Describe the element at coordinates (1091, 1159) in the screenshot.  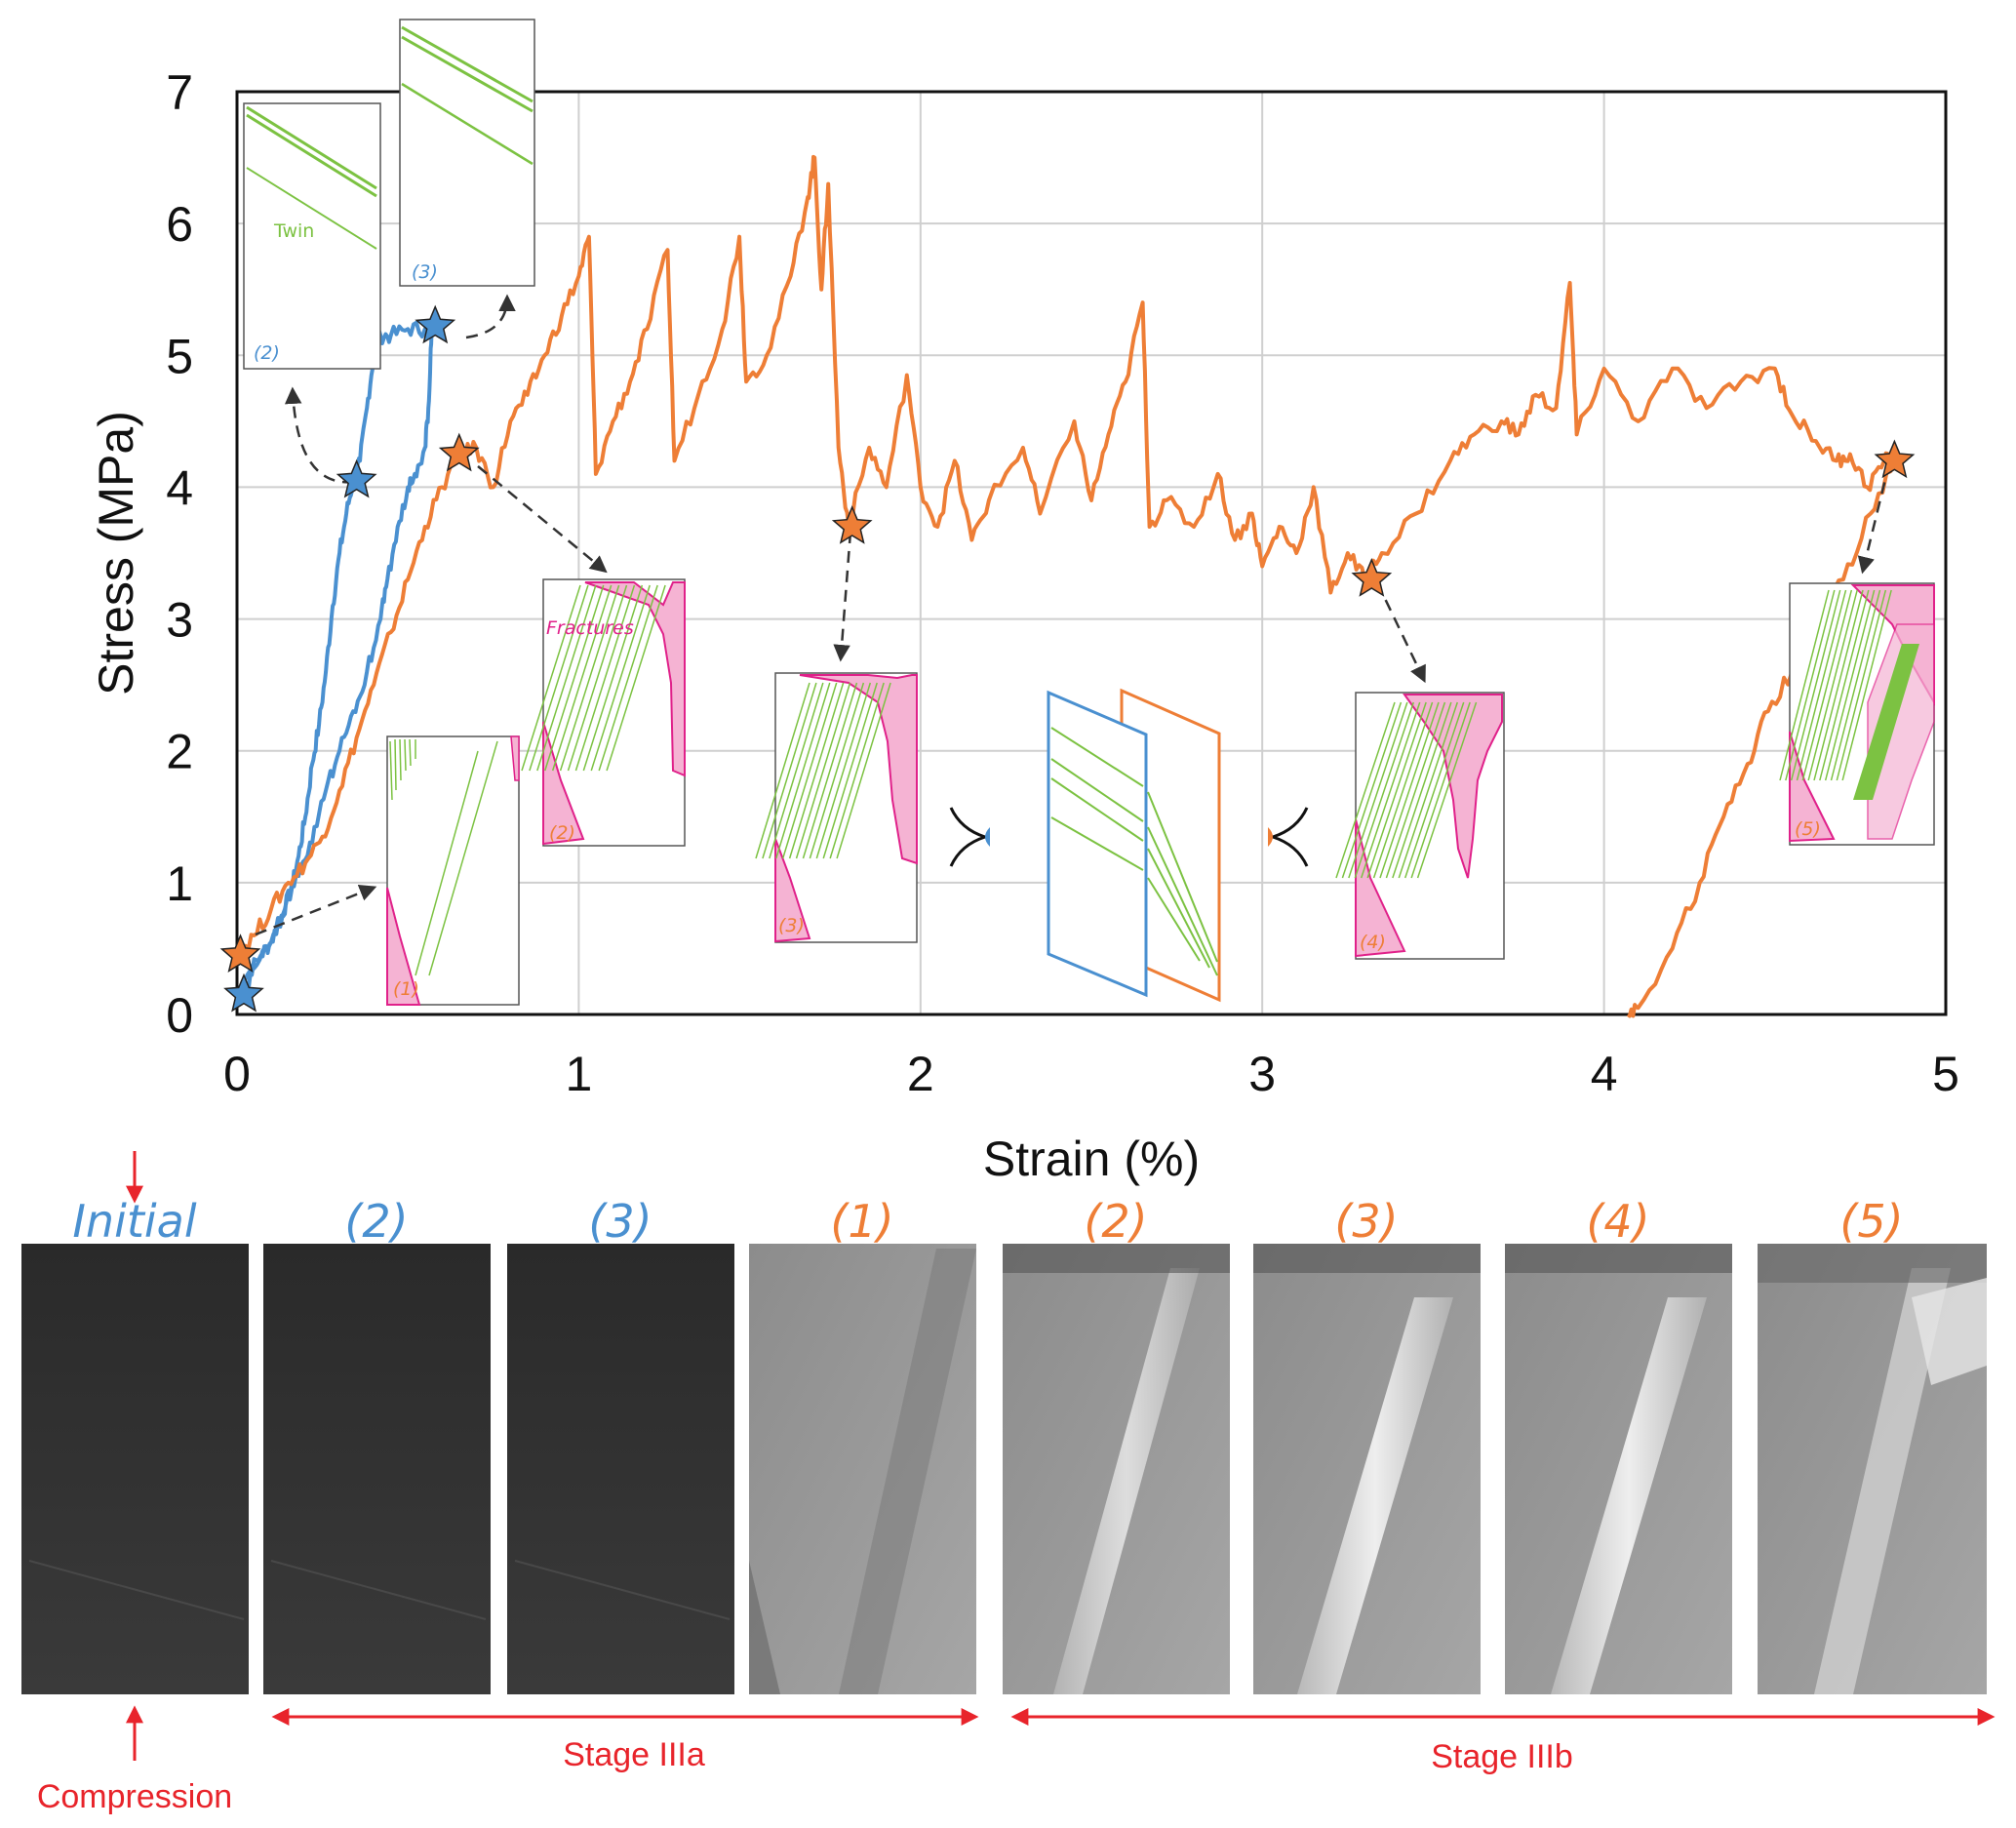
I see `x-axis-title: Strain (%)` at that location.